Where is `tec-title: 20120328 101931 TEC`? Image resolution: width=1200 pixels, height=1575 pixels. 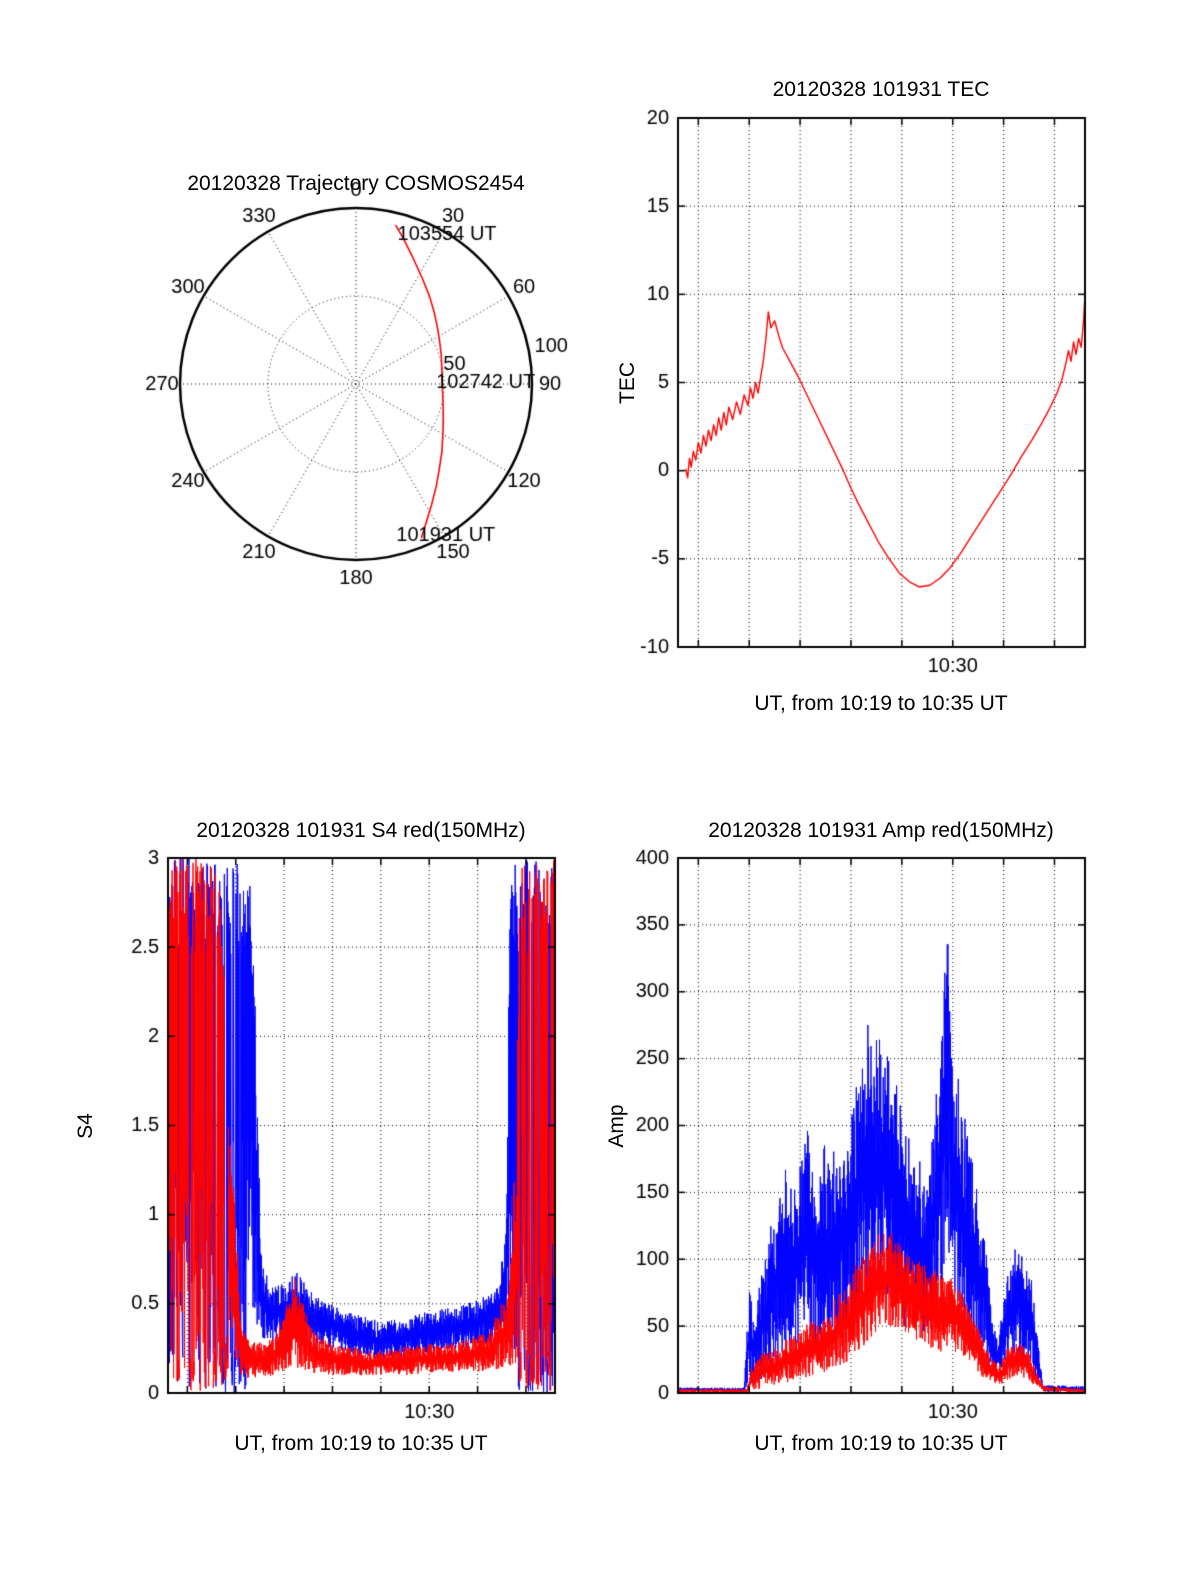 tec-title: 20120328 101931 TEC is located at coordinates (881, 89).